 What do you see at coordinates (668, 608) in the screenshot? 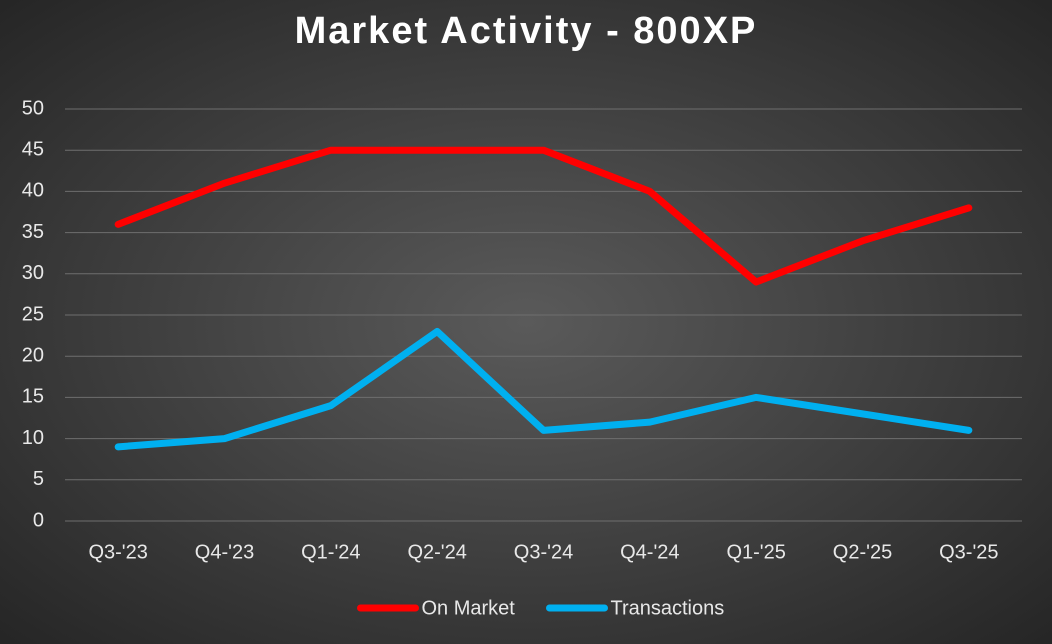
I see `legend-label: Transactions` at bounding box center [668, 608].